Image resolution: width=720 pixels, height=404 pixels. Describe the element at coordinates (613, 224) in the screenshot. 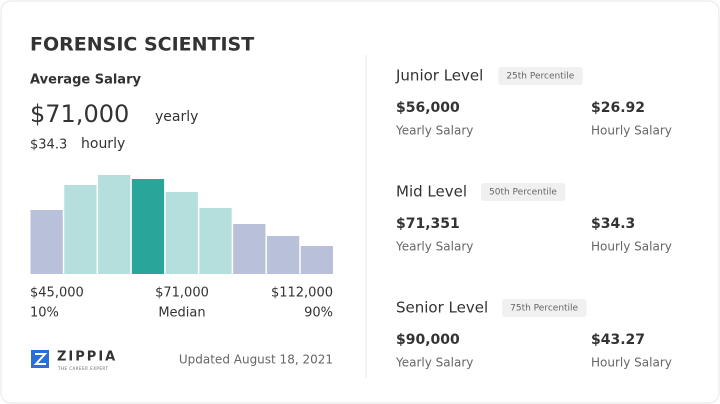

I see `hourly-salary: $34.3` at that location.